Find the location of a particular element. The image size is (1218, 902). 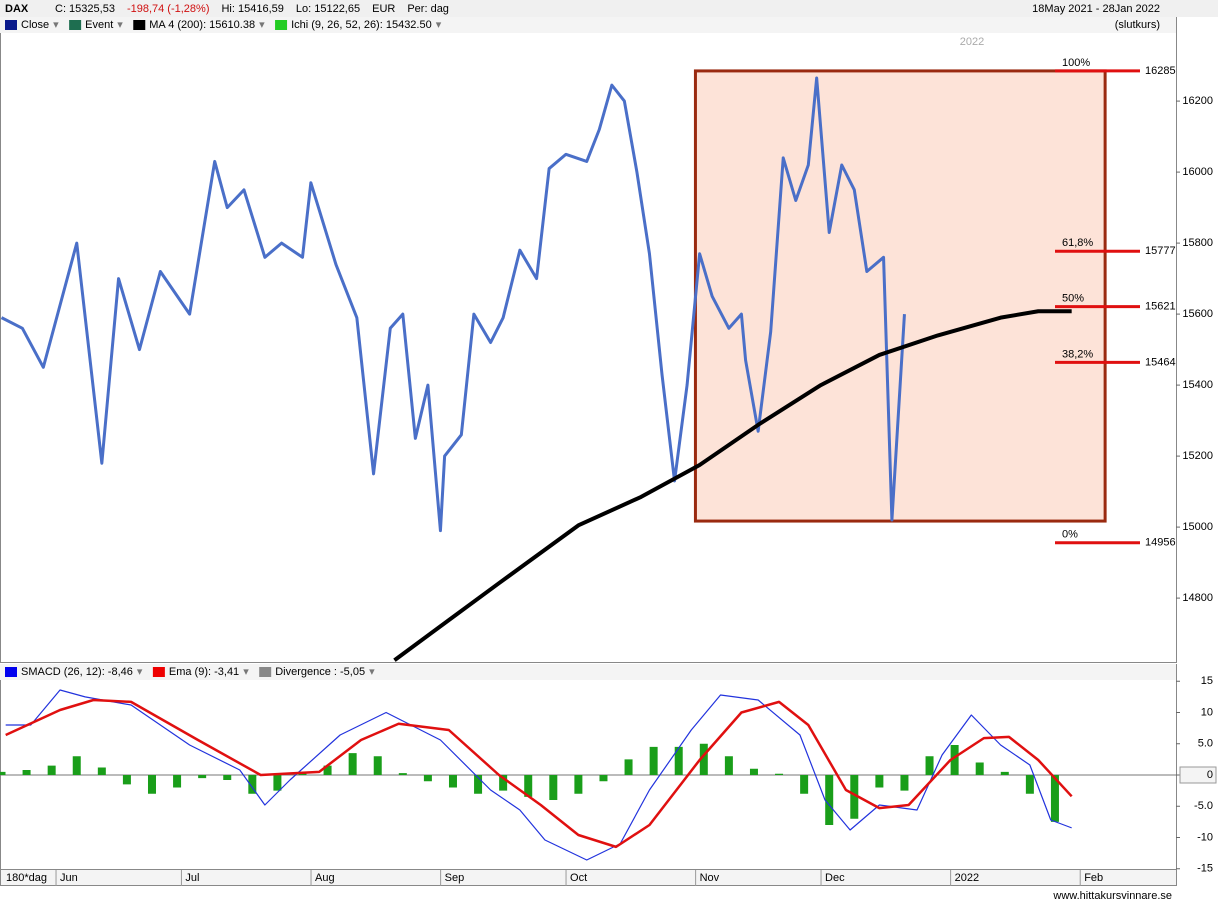

legend-bar is located at coordinates (588, 25).